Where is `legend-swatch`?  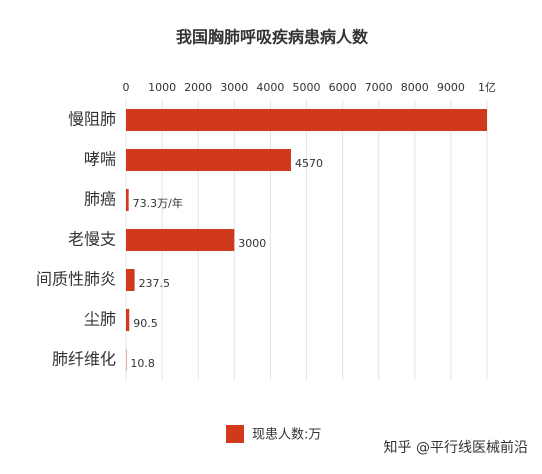
legend-swatch is located at coordinates (235, 434).